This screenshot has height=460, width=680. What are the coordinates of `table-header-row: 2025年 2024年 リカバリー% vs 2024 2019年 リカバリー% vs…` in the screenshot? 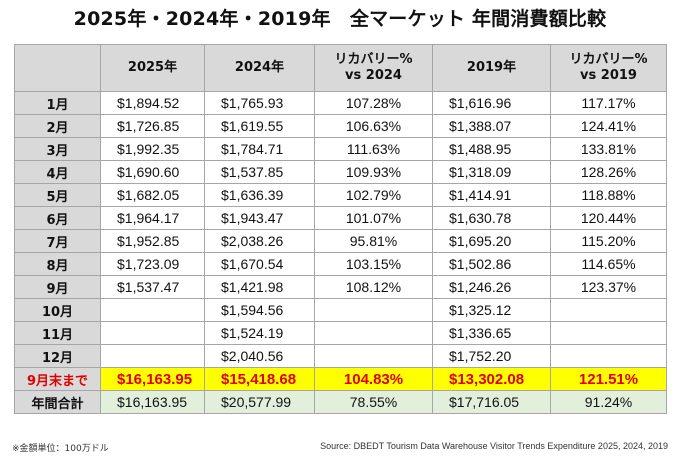 It's located at (340, 68).